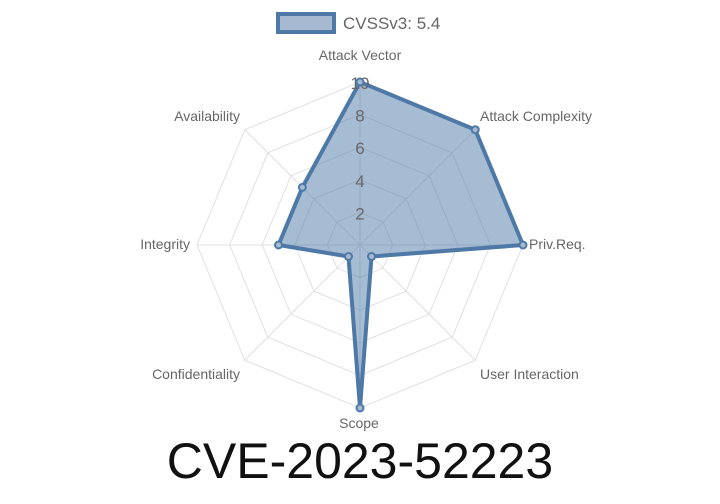 The image size is (720, 504). I want to click on tick-label: 6, so click(359, 148).